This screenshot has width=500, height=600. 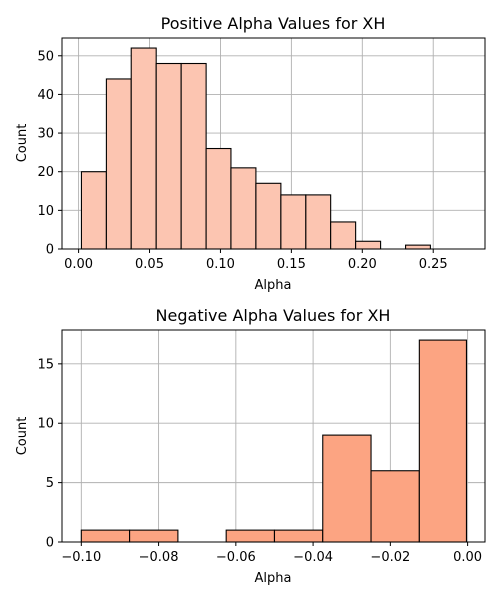 What do you see at coordinates (291, 264) in the screenshot?
I see `x-tick-label: 0.15` at bounding box center [291, 264].